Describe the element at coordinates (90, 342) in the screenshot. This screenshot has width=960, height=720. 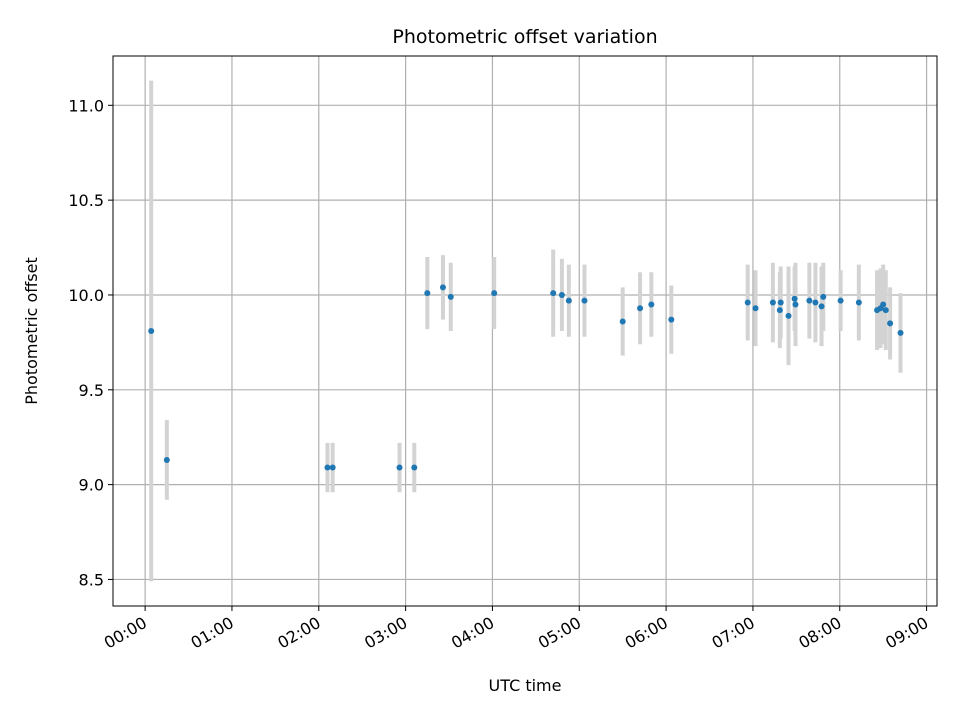
I see `y-axis-ticks: 8.5 9.0 9.5 10.0 10.5 11.0` at that location.